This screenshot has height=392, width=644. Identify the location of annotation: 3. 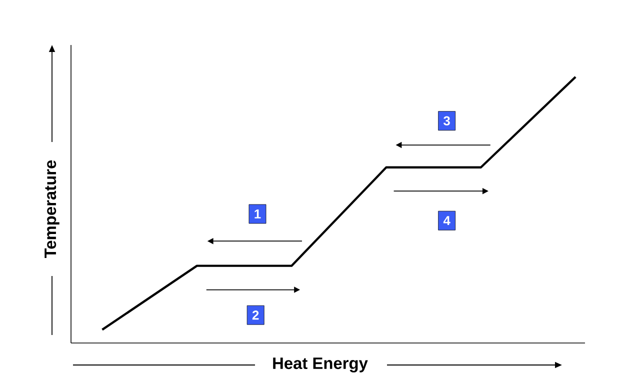
(447, 121).